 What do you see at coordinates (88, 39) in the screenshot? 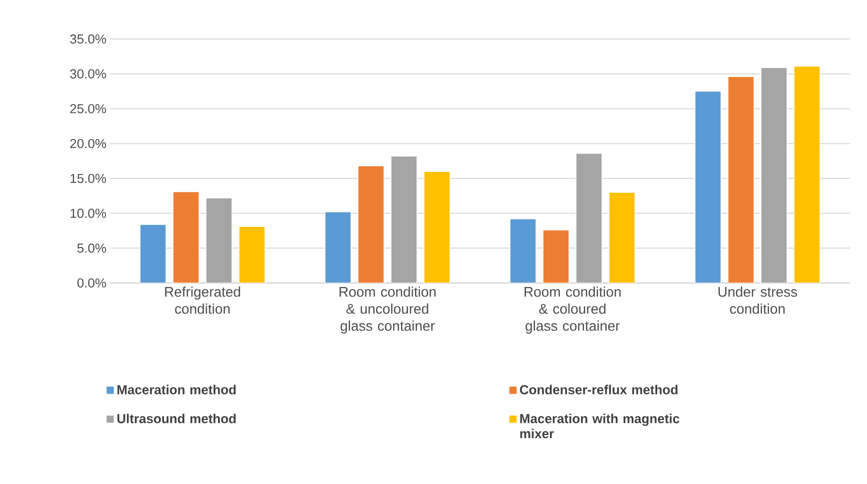
I see `y-tick-label: 35.0%` at bounding box center [88, 39].